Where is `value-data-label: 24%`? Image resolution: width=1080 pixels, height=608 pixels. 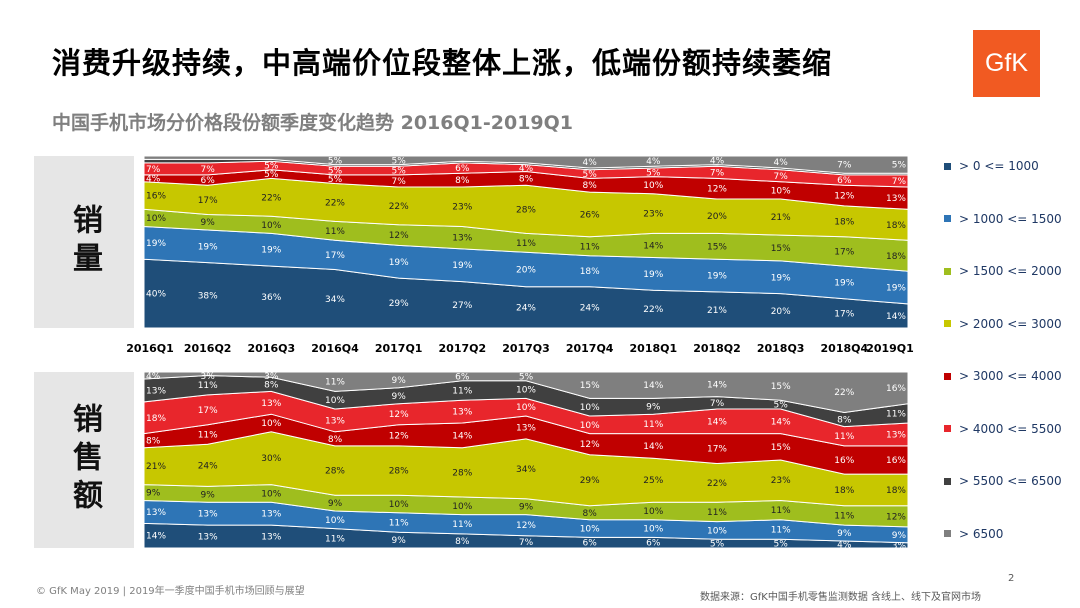 value-data-label: 24% is located at coordinates (208, 466).